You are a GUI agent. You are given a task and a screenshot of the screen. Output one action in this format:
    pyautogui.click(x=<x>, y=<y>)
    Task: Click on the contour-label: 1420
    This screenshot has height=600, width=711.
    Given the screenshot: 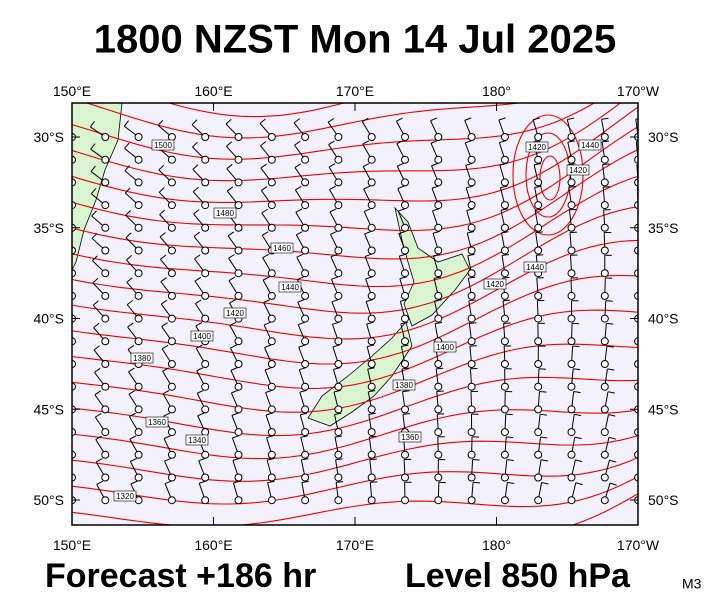 What is the action you would take?
    pyautogui.click(x=537, y=147)
    